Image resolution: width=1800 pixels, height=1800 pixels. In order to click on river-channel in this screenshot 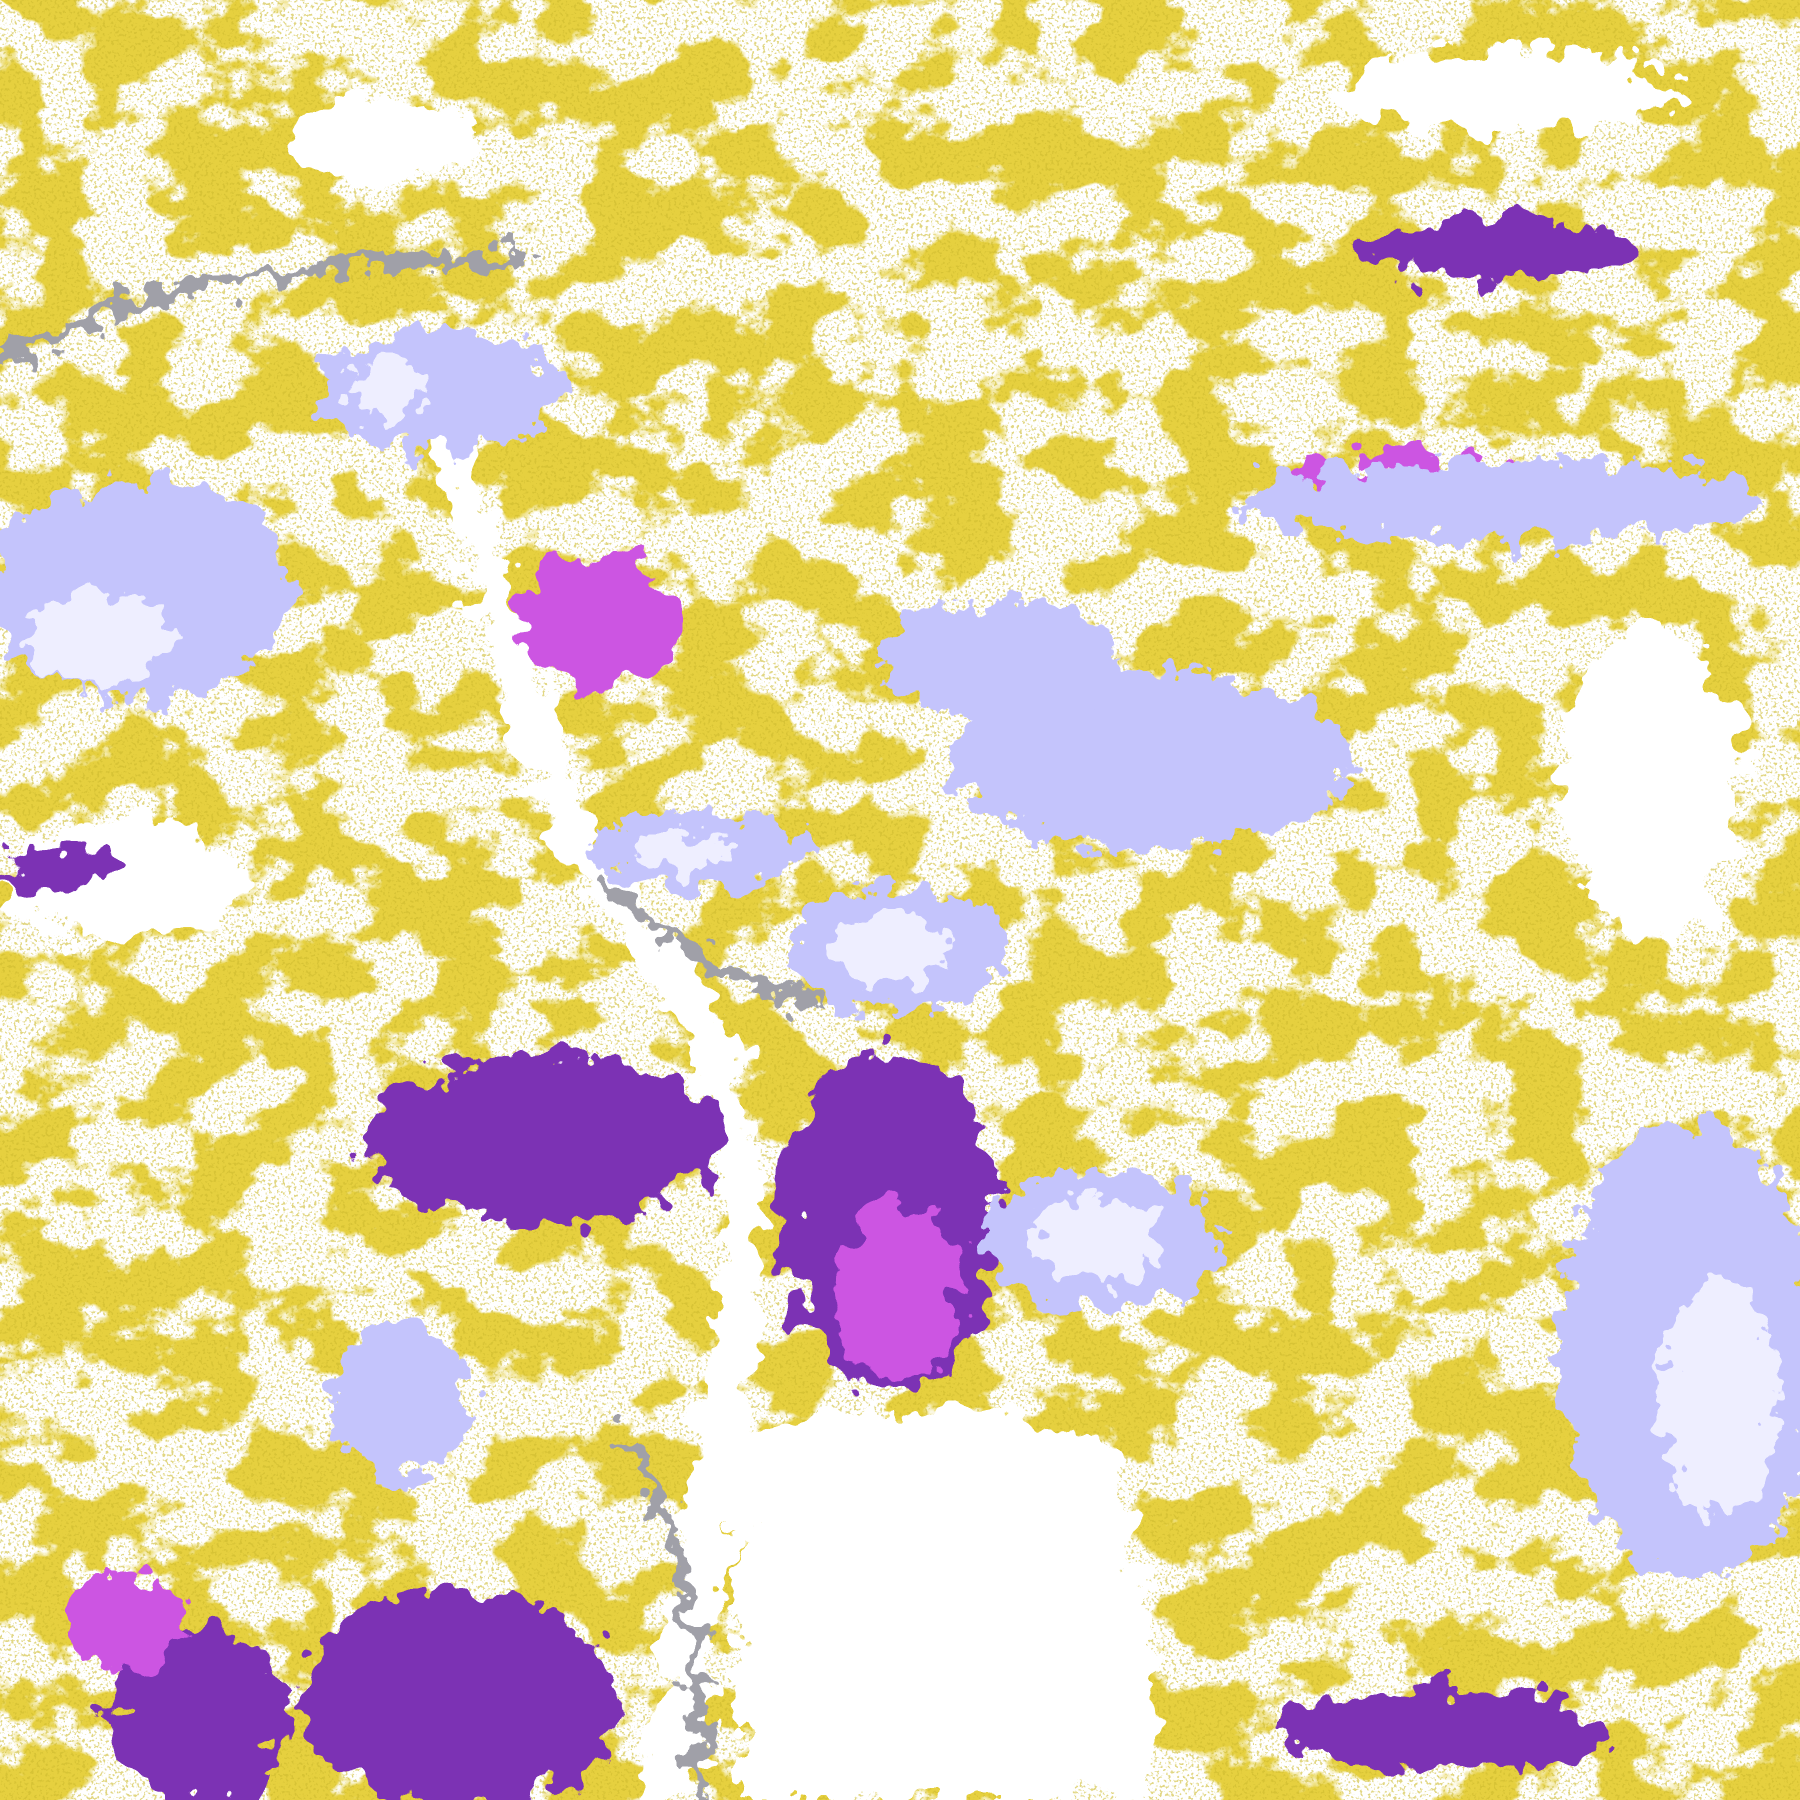, I will do `click(595, 1110)`.